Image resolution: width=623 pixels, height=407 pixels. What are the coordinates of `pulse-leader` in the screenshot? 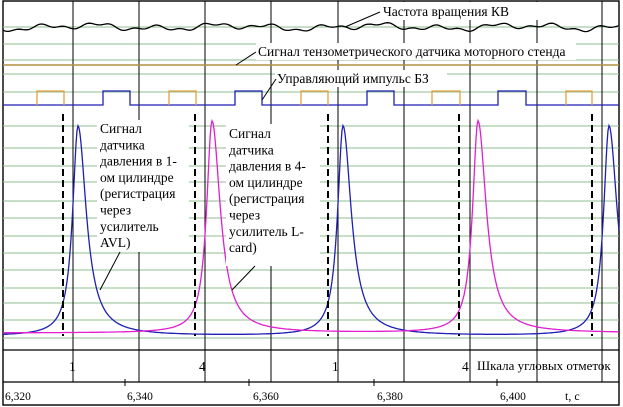 It's located at (269, 89).